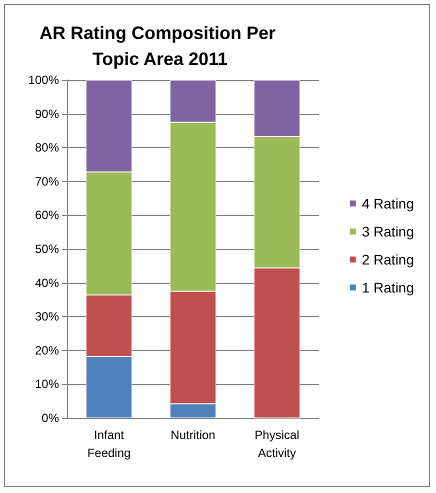 The image size is (436, 493). What do you see at coordinates (47, 317) in the screenshot?
I see `y-tick-label: 30%` at bounding box center [47, 317].